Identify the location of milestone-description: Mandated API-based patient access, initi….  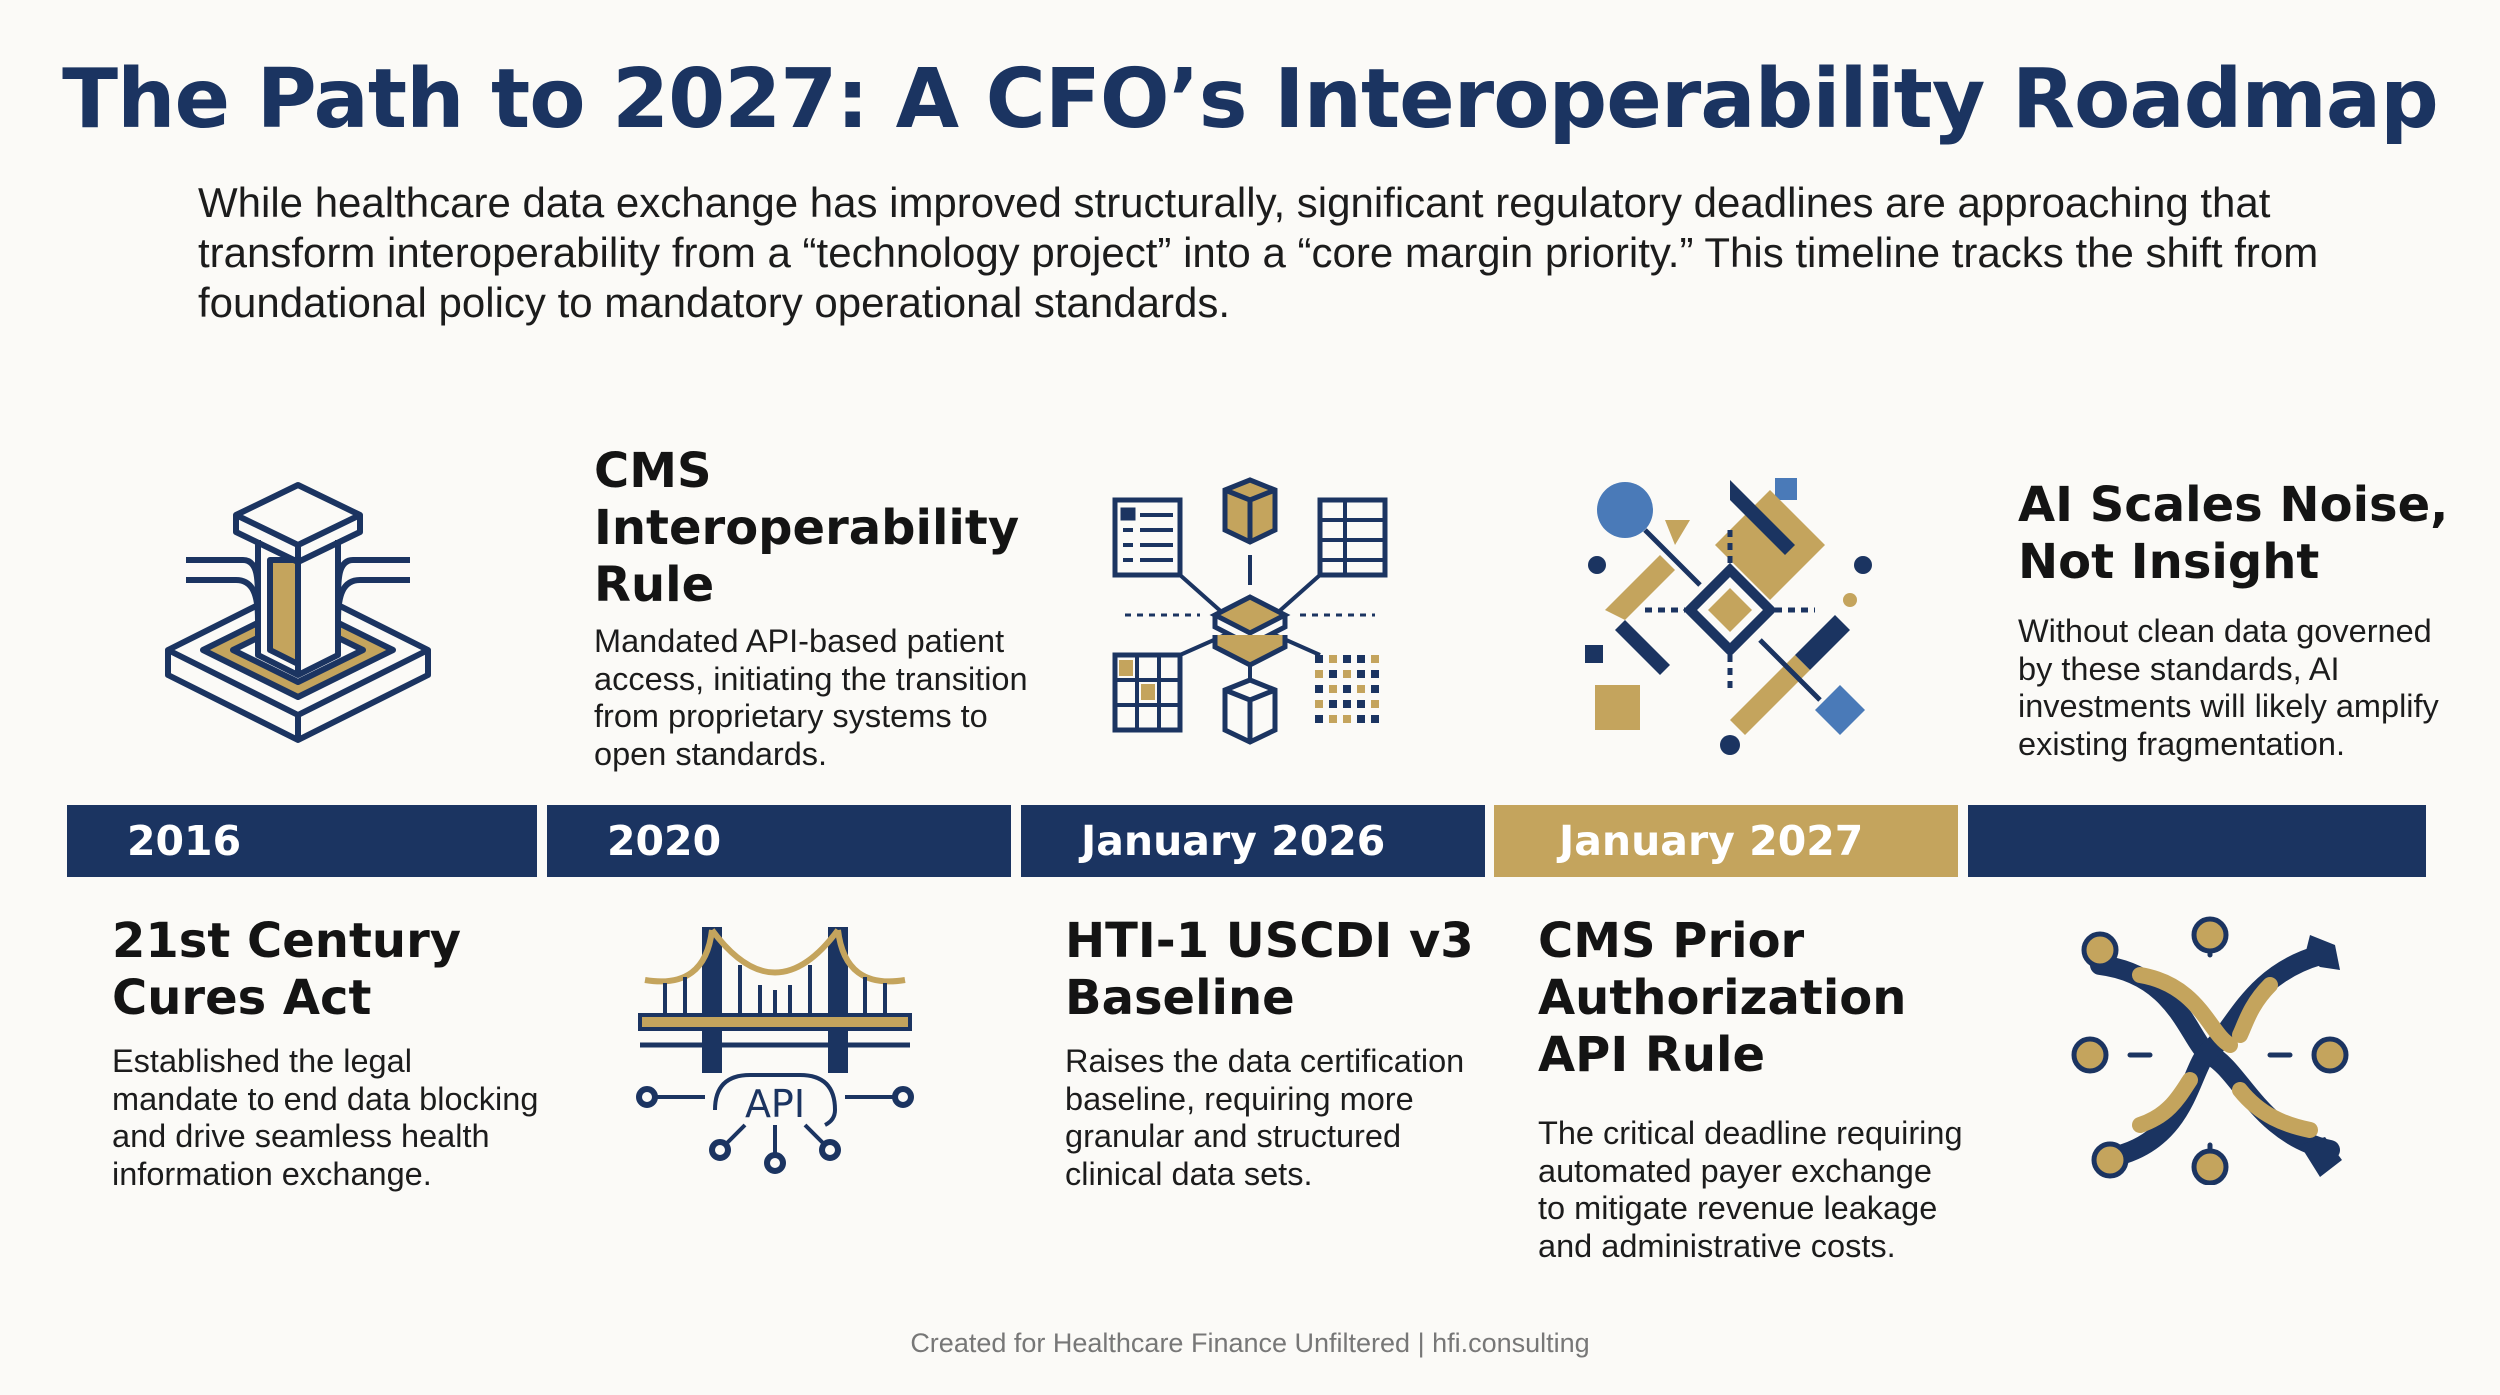
(811, 697).